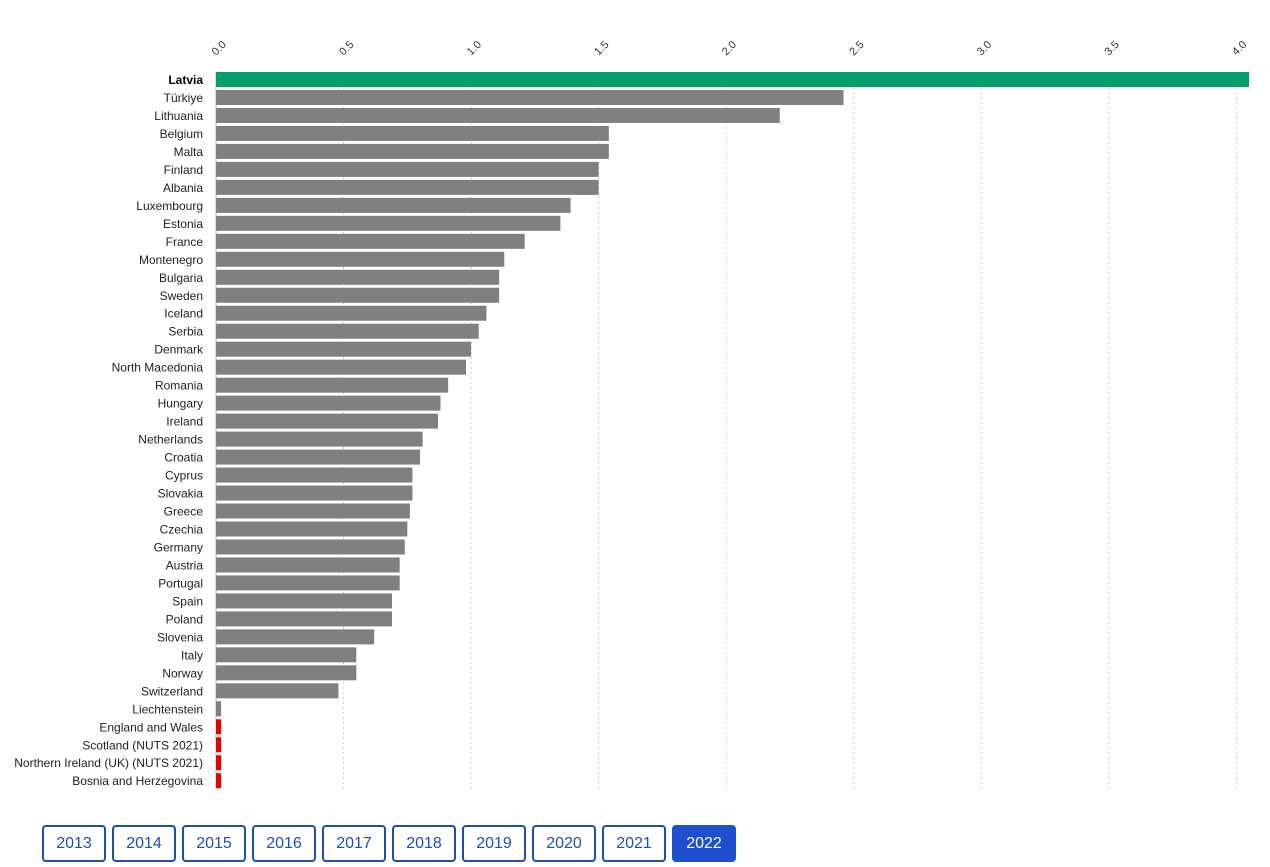  What do you see at coordinates (179, 350) in the screenshot?
I see `category-label: Denmark` at bounding box center [179, 350].